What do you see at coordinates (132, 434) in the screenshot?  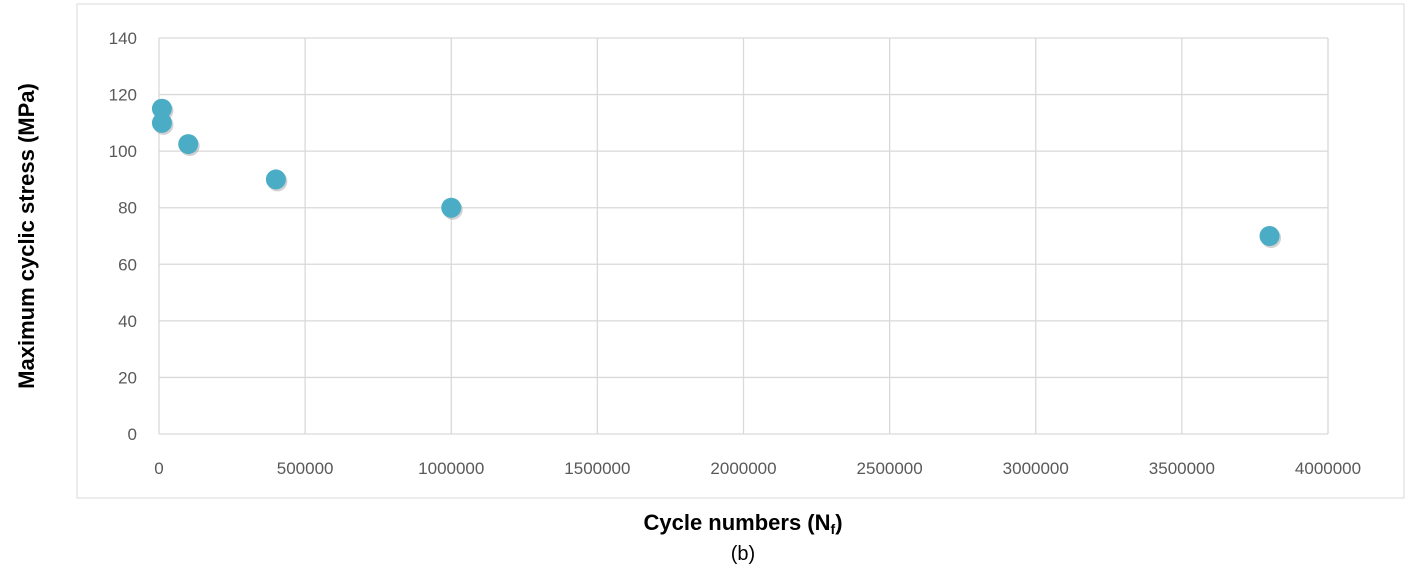 I see `y-tick-label: 0` at bounding box center [132, 434].